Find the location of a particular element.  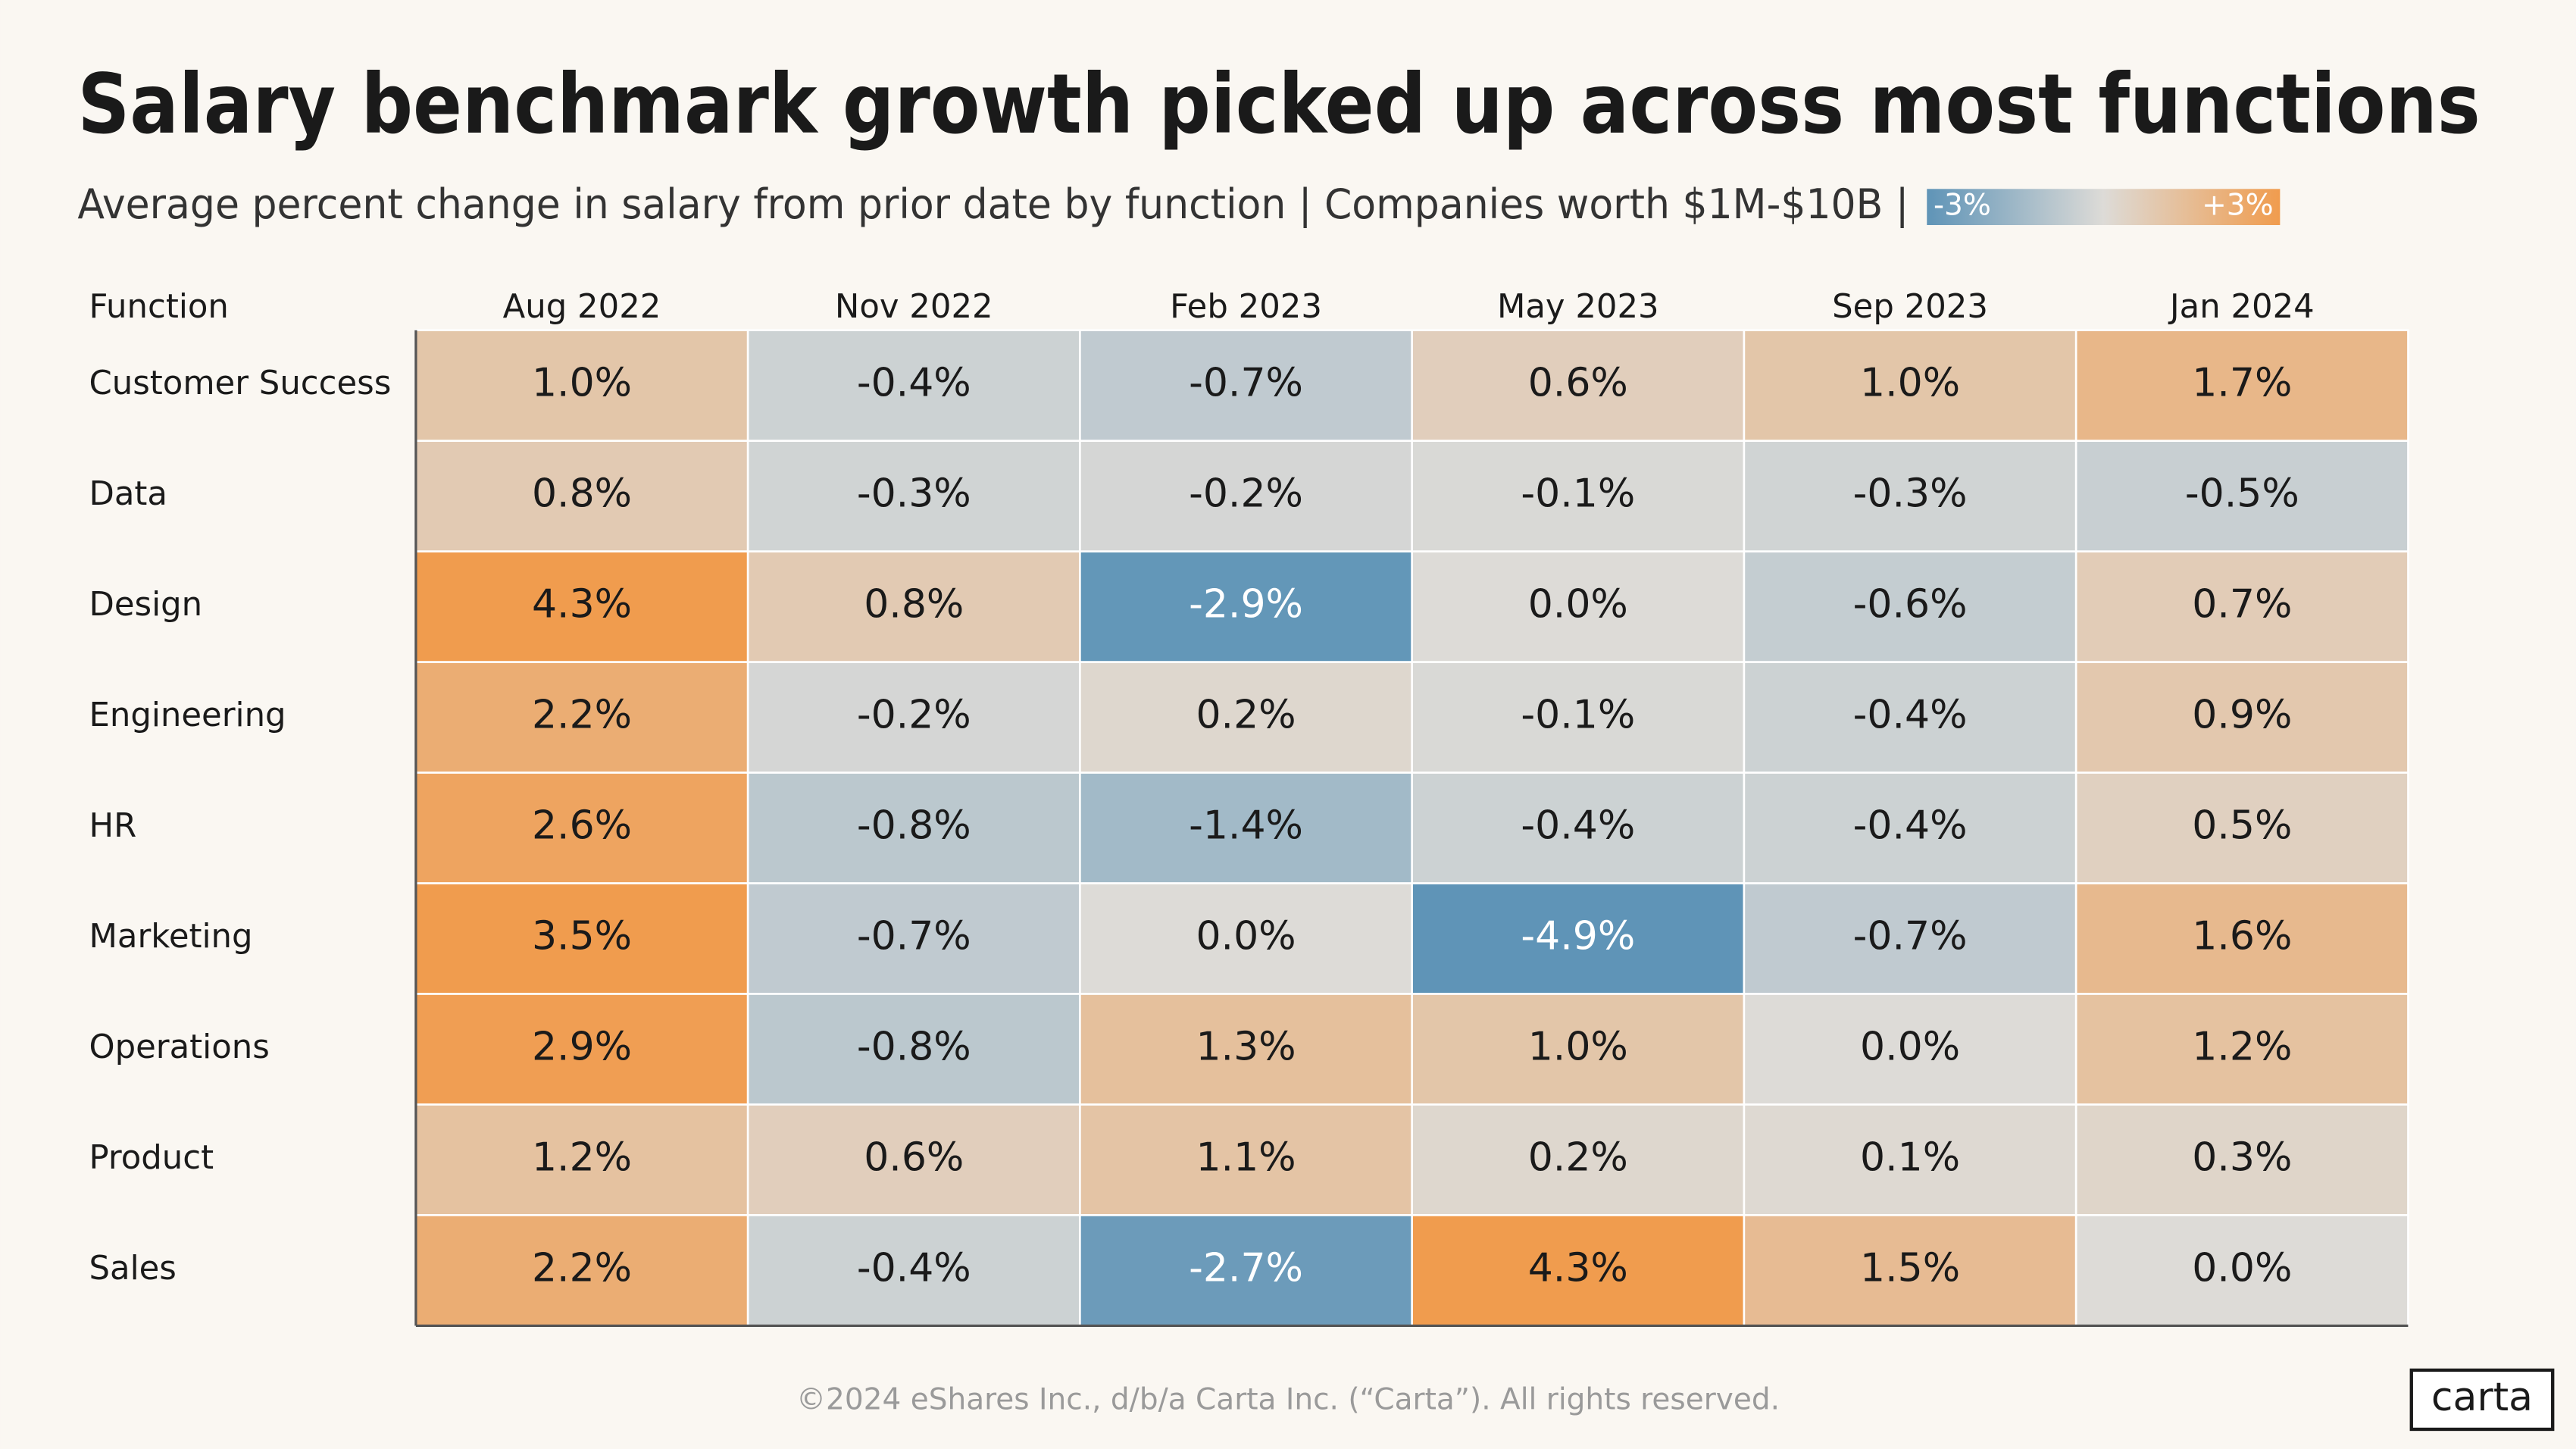

colorbar is located at coordinates (2104, 207).